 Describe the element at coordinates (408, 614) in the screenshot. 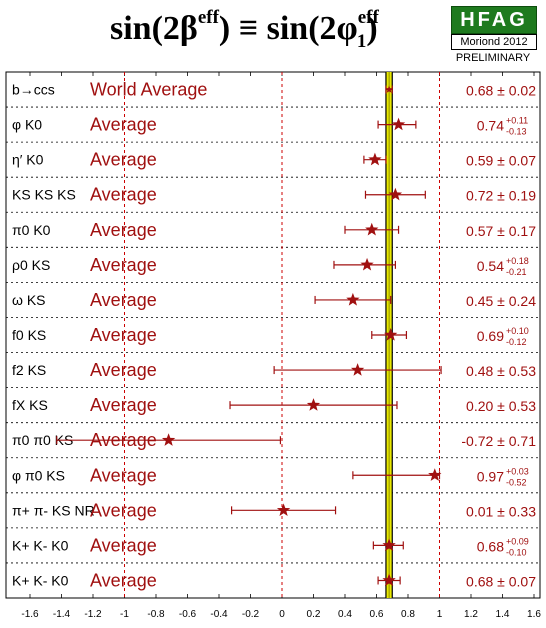

I see `x-tick-label: 0.8` at that location.